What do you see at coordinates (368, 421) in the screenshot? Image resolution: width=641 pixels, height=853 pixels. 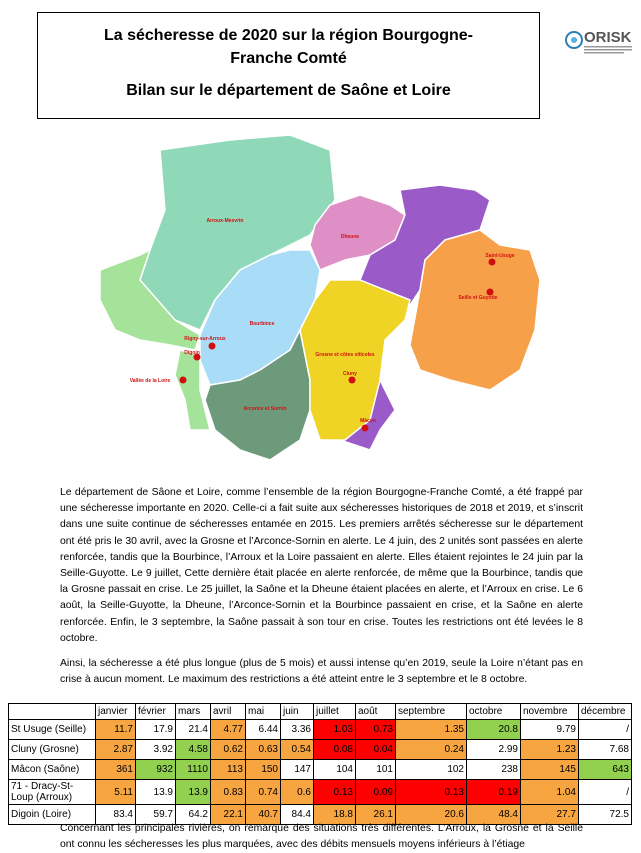 I see `map-label: Mâcon` at bounding box center [368, 421].